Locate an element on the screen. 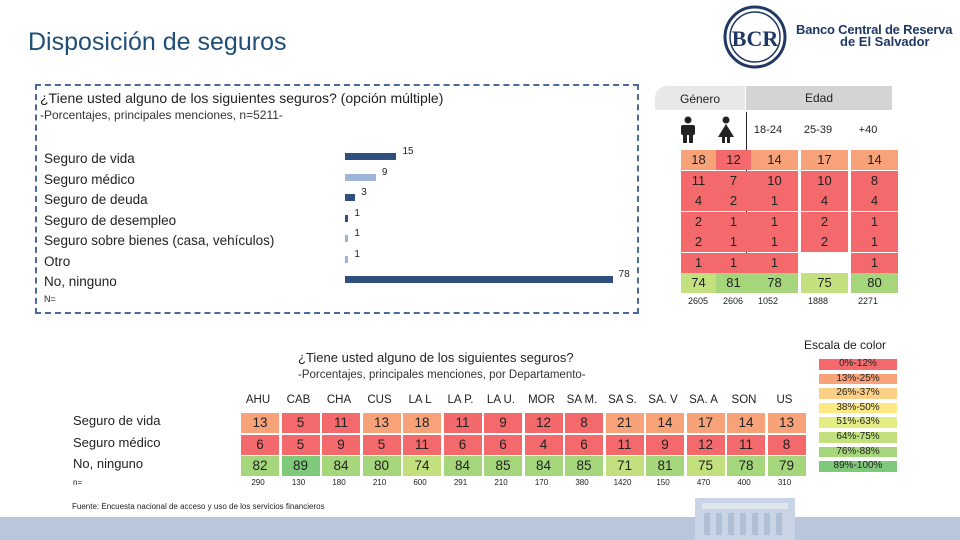 This screenshot has height=540, width=960. row-label: Seguro de vida is located at coordinates (89, 158).